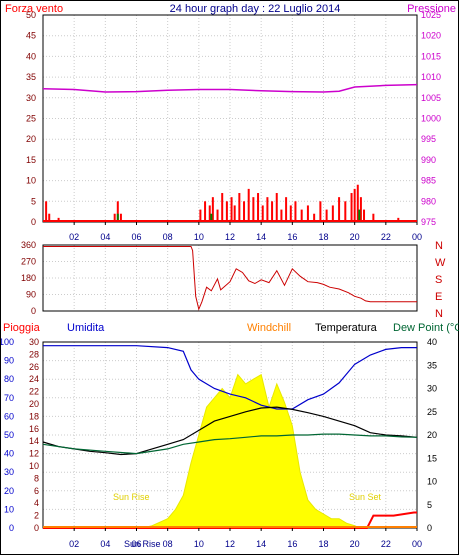 Image resolution: width=459 pixels, height=556 pixels. I want to click on dir-letter-e: E, so click(438, 297).